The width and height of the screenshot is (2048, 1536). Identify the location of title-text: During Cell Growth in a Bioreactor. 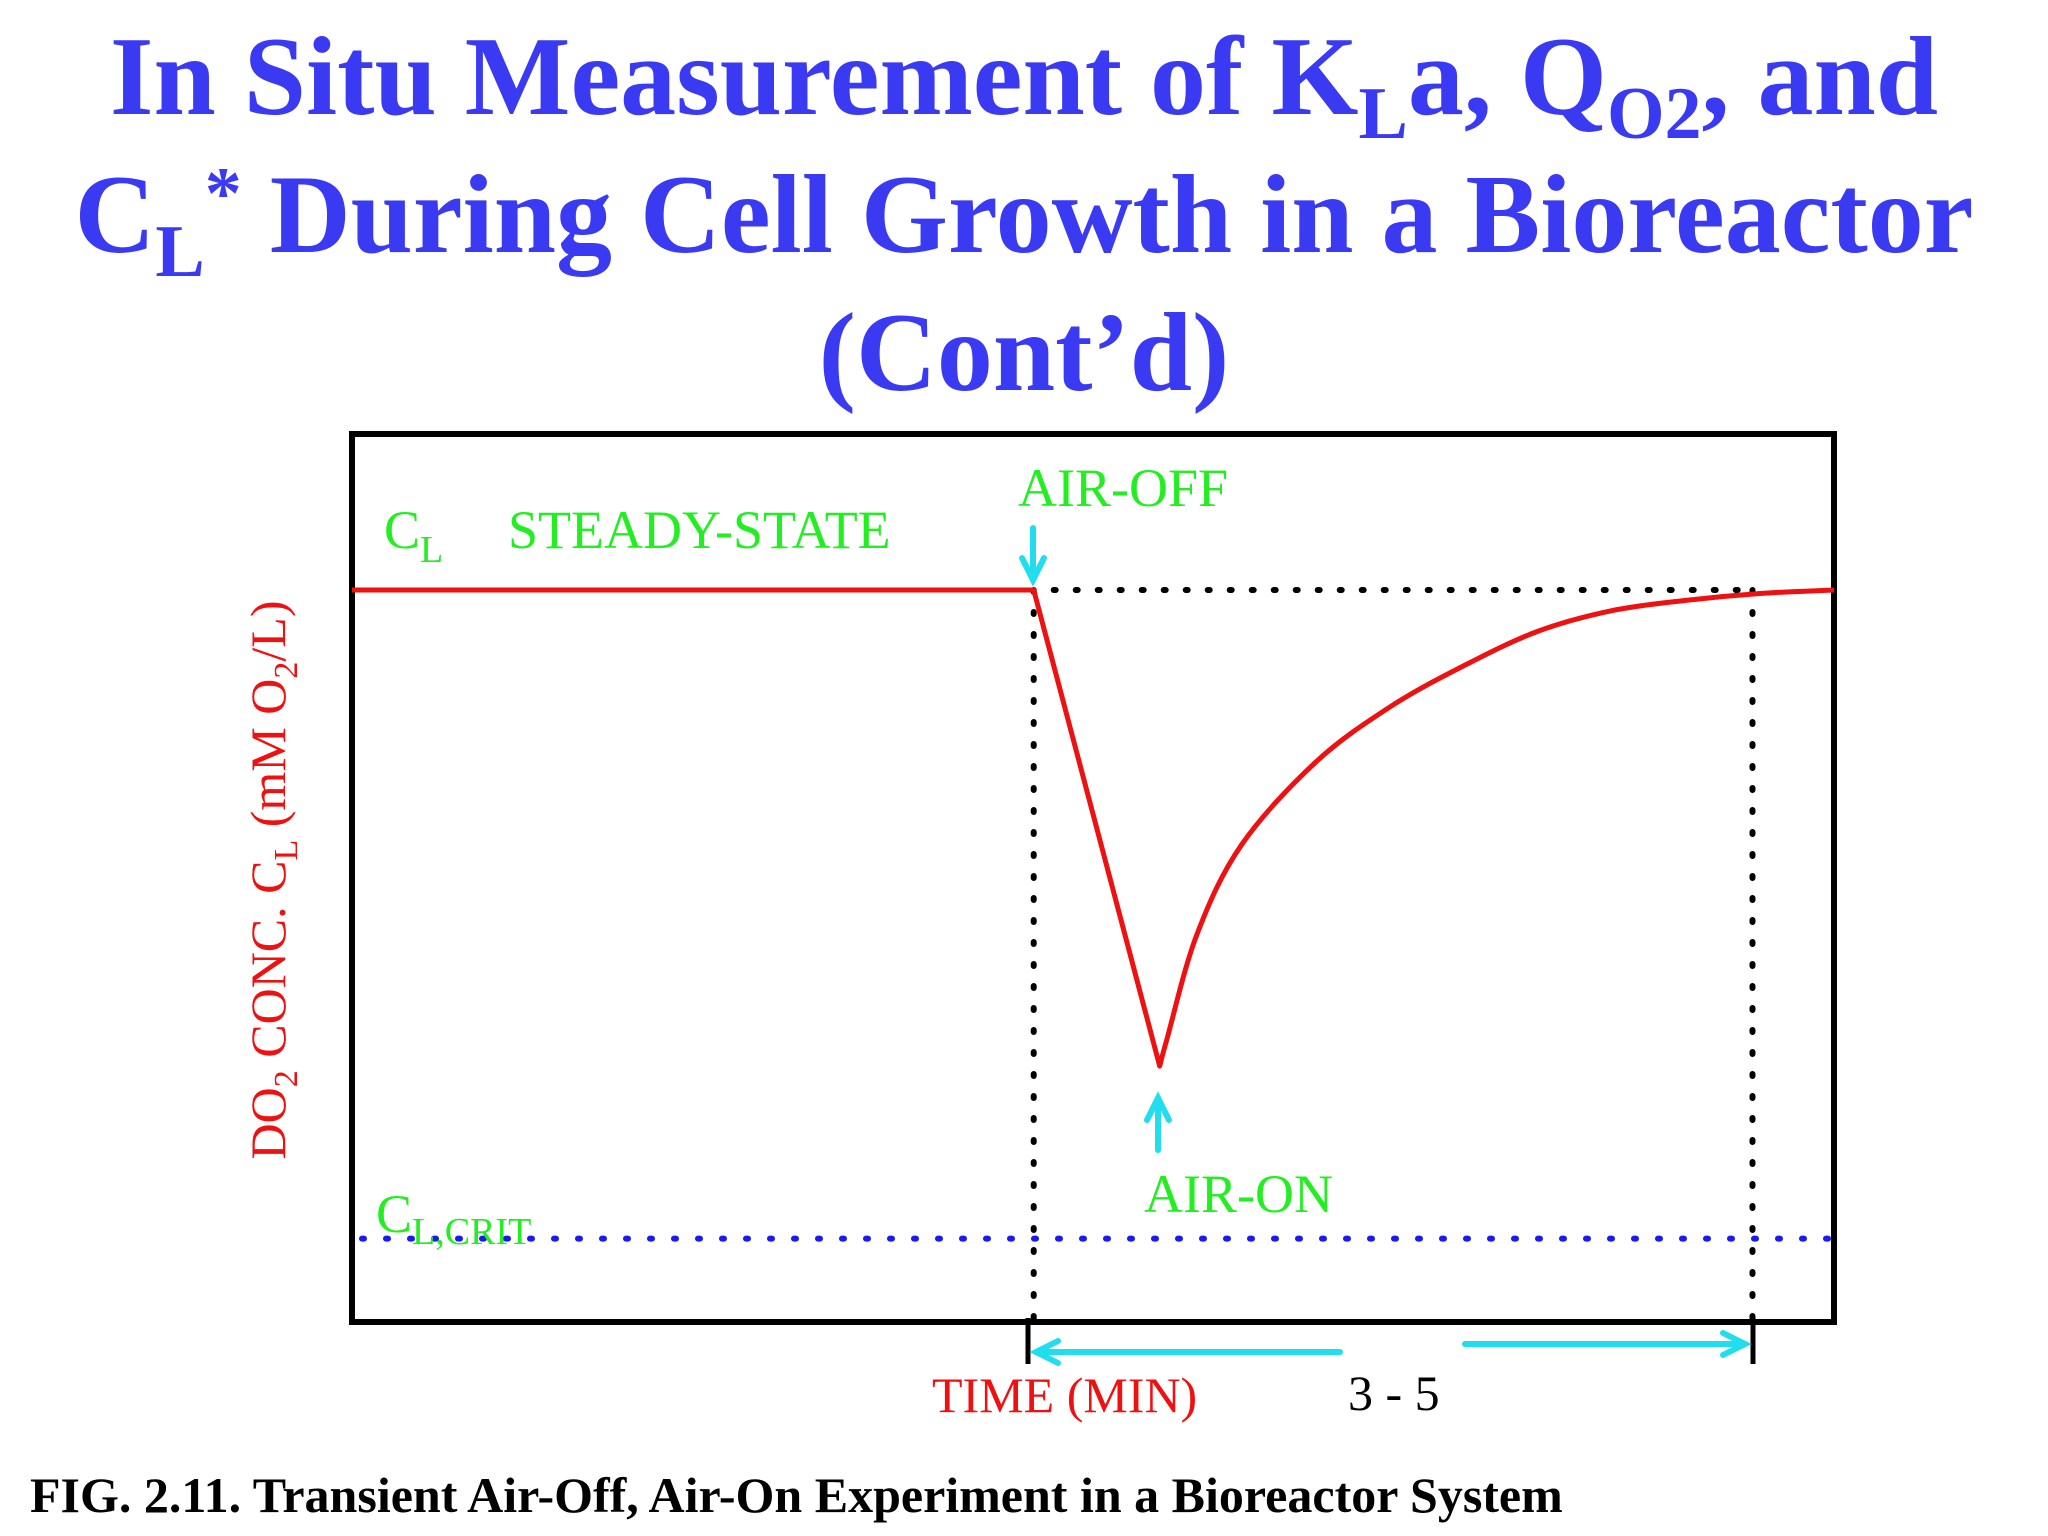
(1107, 215).